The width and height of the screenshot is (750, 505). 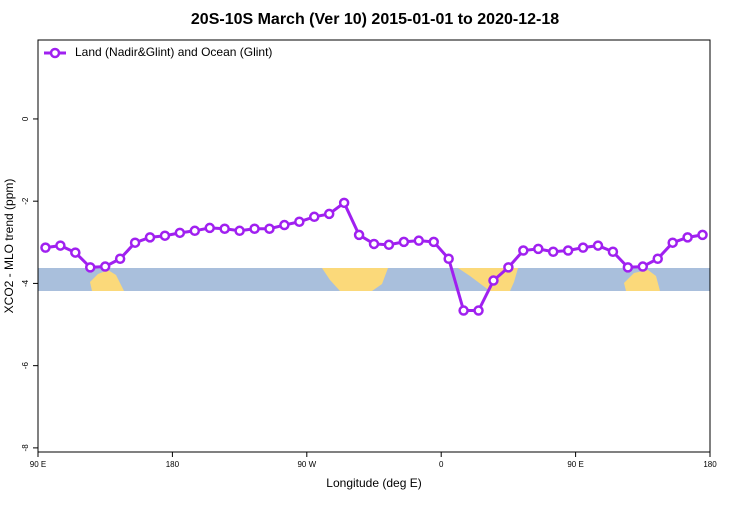 I want to click on y-tick-label: -6, so click(x=25, y=366).